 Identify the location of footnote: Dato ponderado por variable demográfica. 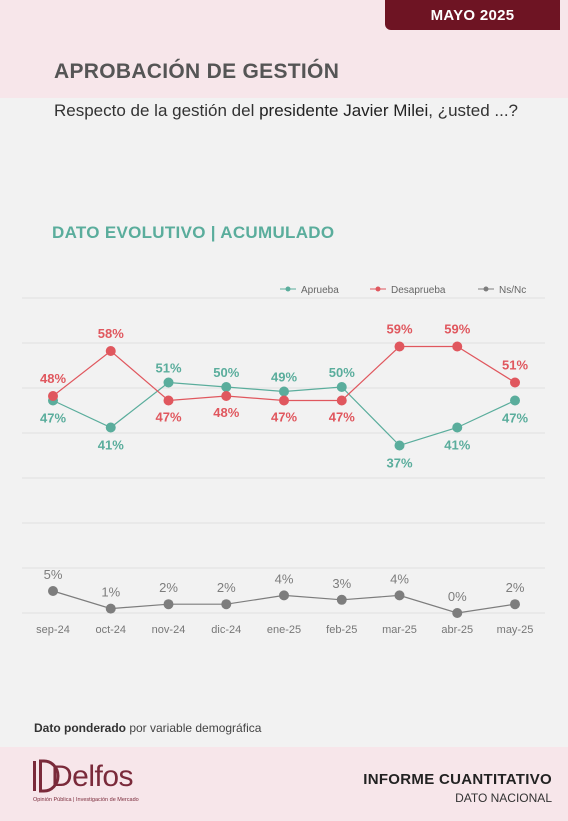
(147, 728).